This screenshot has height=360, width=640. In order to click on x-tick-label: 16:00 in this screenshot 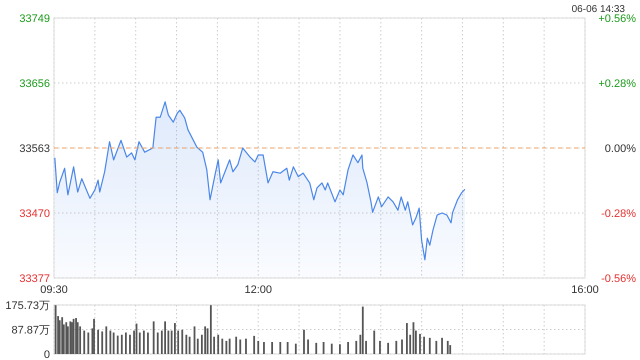, I will do `click(585, 290)`.